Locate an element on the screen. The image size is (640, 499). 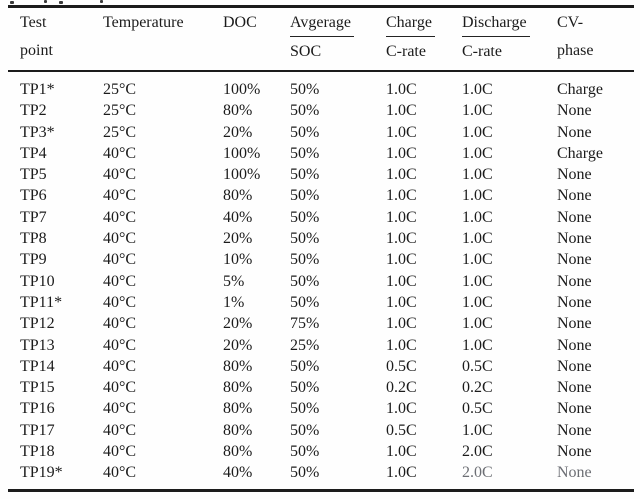
table-cell-test-point: TP1* is located at coordinates (37, 89).